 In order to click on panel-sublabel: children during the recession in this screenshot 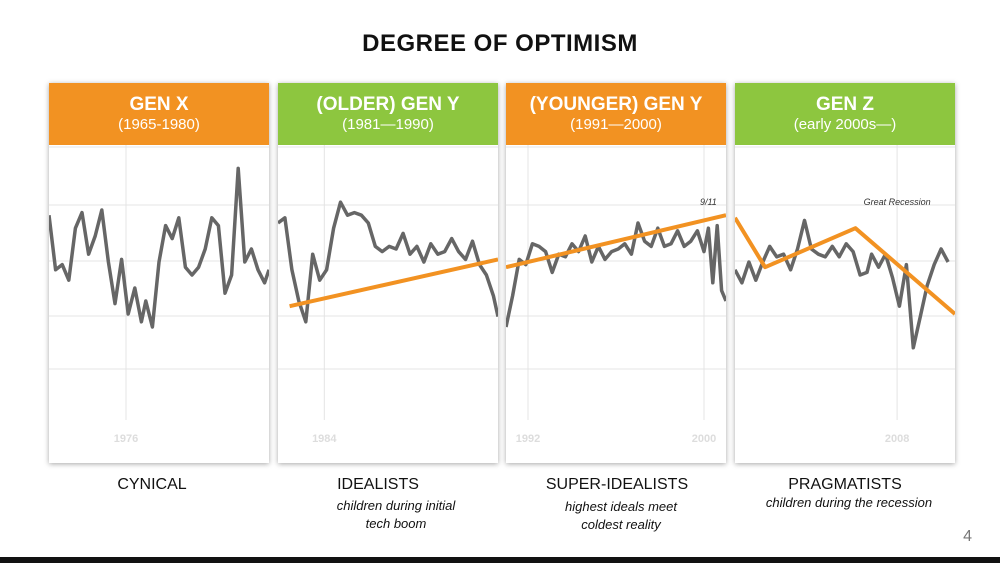, I will do `click(849, 502)`.